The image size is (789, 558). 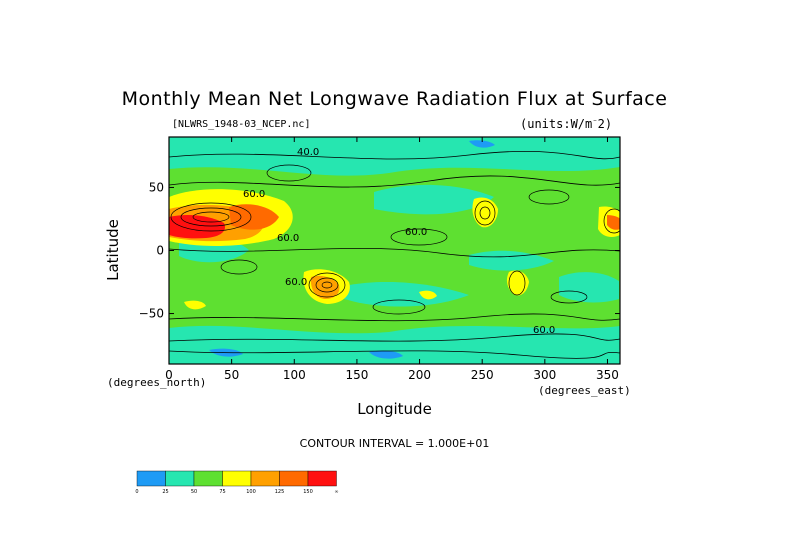 I want to click on contour-interval-note: CONTOUR INTERVAL = 1.000E+01, so click(x=394, y=443).